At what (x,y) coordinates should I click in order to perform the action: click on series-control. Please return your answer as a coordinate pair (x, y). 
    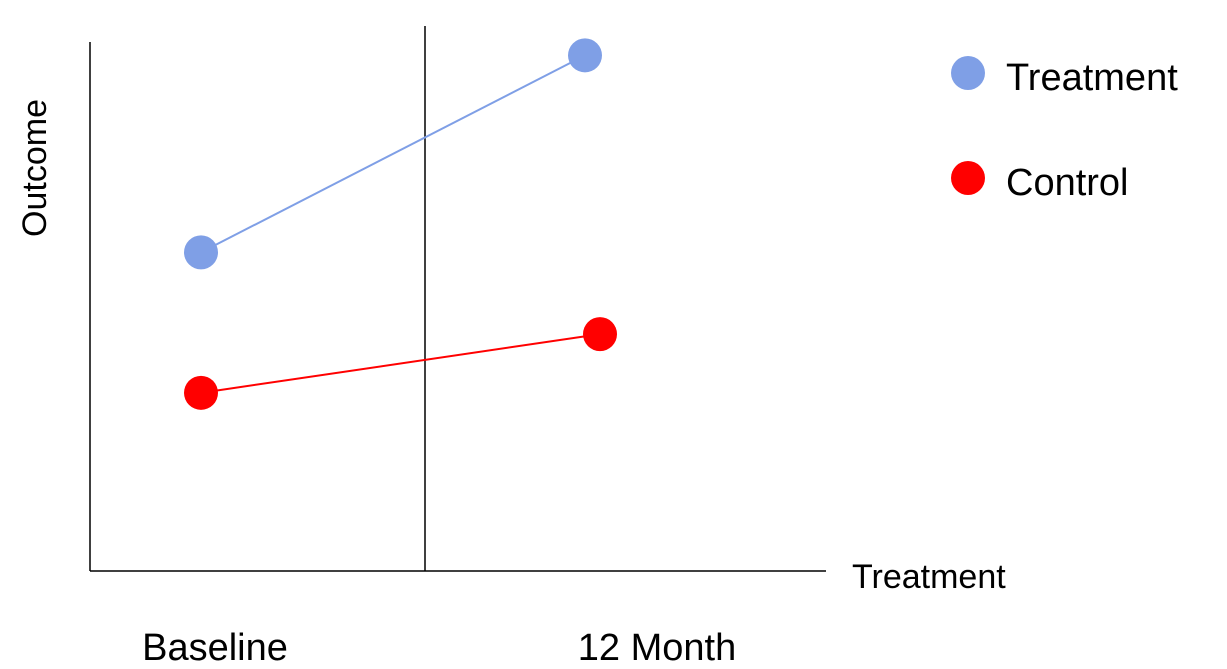
    Looking at the image, I should click on (400, 363).